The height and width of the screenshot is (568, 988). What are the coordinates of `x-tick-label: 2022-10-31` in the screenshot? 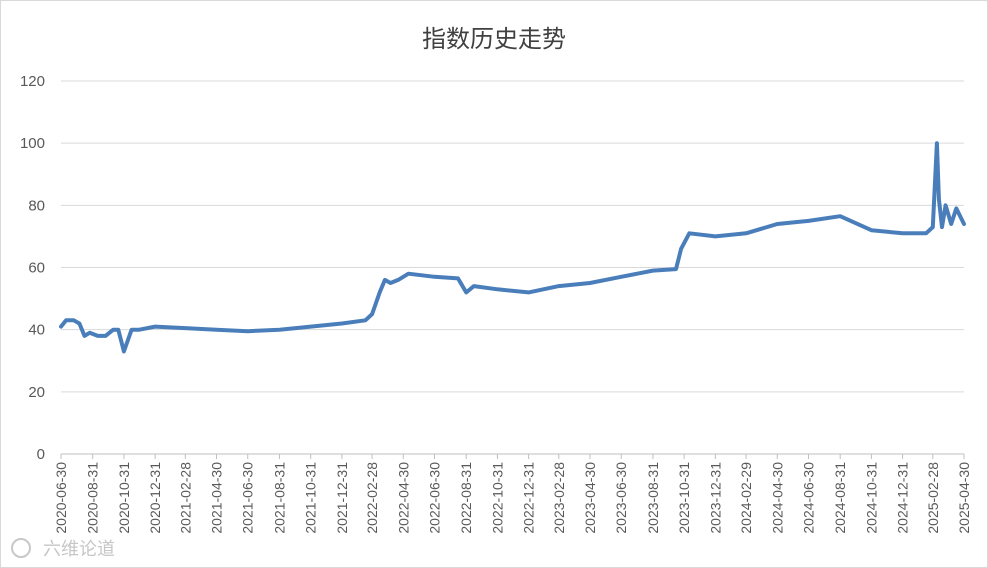 It's located at (497, 498).